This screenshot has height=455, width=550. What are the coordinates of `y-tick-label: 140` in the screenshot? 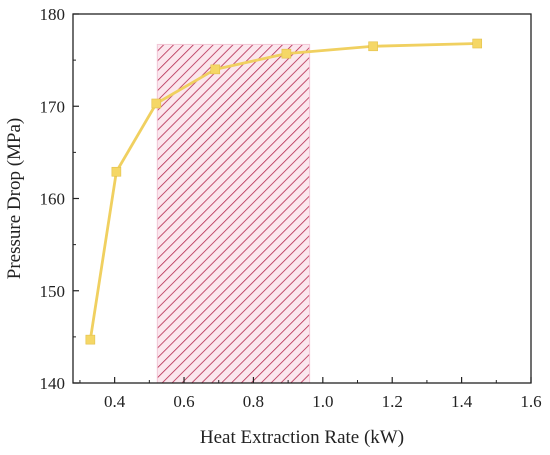 It's located at (53, 383).